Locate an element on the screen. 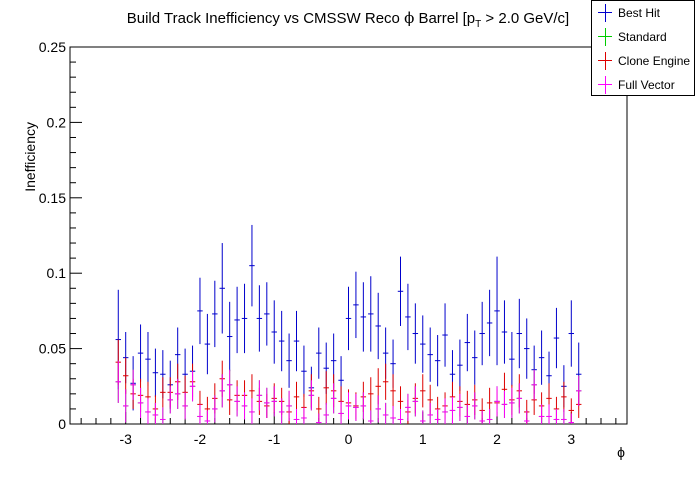 This screenshot has width=696, height=477. y-tick-label: 0.05 is located at coordinates (52, 349).